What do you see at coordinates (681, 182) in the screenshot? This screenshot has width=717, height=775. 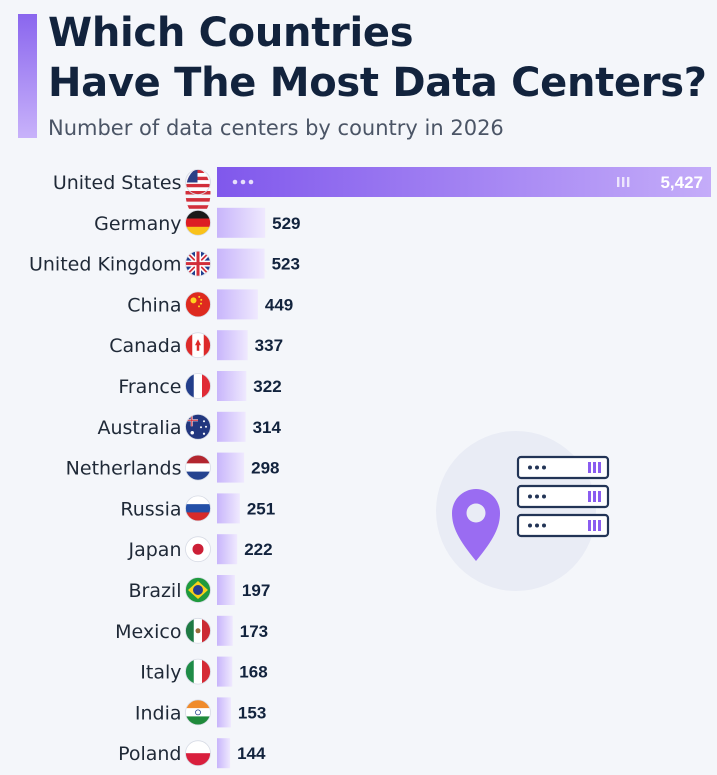 I see `value-label-united-states: 5,427` at bounding box center [681, 182].